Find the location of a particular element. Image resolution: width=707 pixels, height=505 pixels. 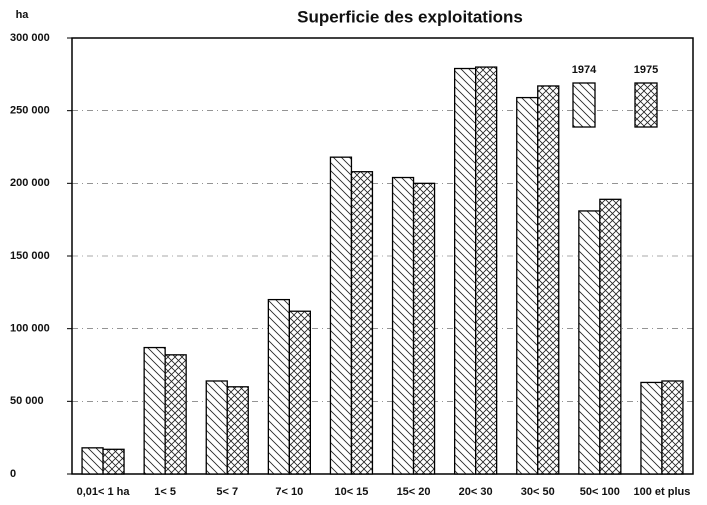

x-tick-label: 7< 10 is located at coordinates (289, 492).